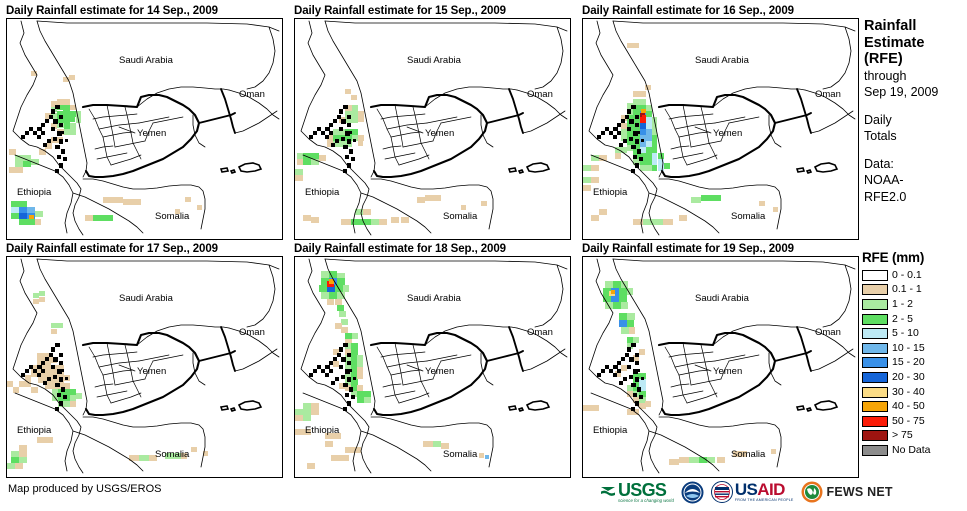  What do you see at coordinates (146, 298) in the screenshot?
I see `label-saudi-arabia: Saudi Arabia` at bounding box center [146, 298].